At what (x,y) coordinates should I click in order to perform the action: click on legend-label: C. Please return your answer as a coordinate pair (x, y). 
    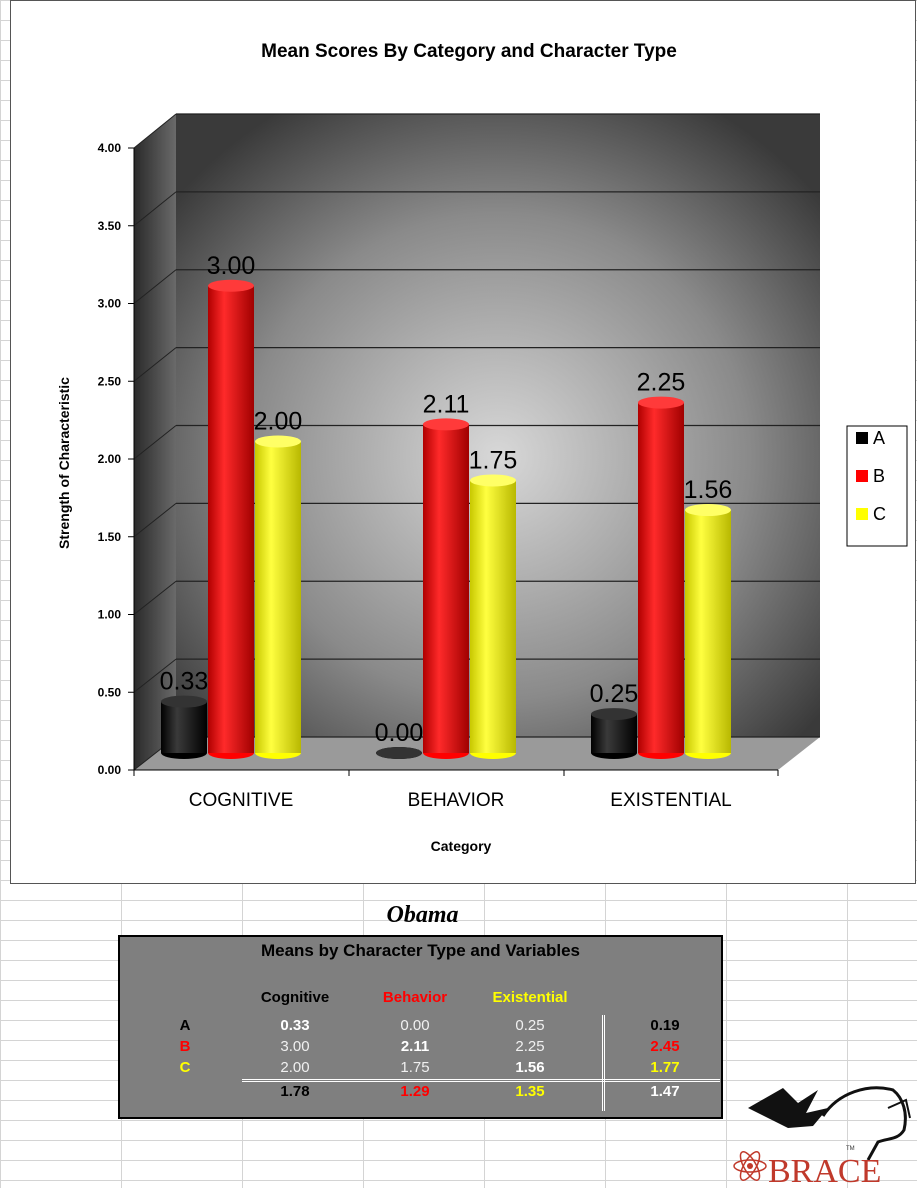
    Looking at the image, I should click on (879, 514).